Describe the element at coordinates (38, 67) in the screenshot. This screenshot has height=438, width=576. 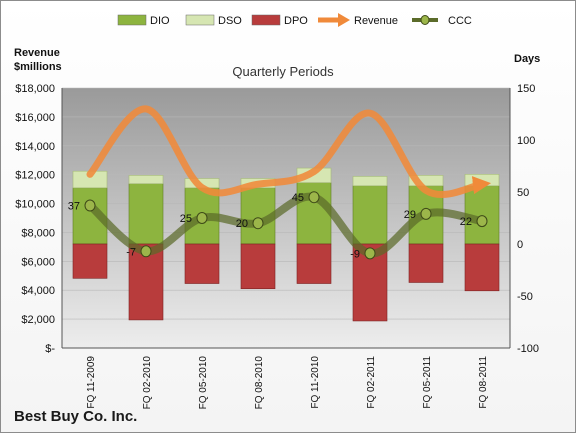
I see `left-axis-label-line2: $millions` at that location.